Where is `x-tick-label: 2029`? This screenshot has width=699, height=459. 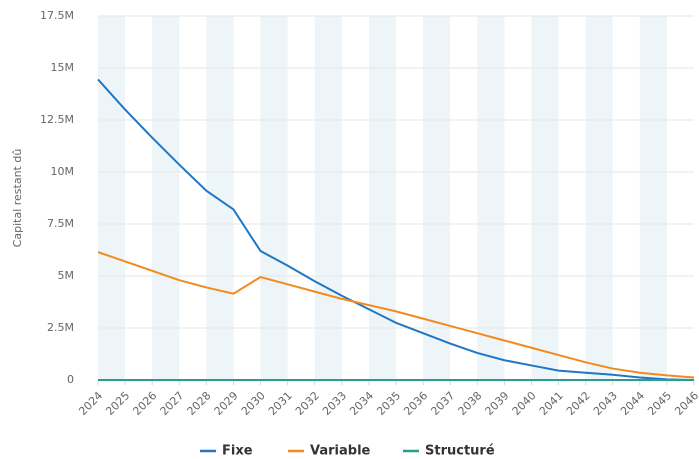 x-tick-label: 2029 is located at coordinates (226, 403).